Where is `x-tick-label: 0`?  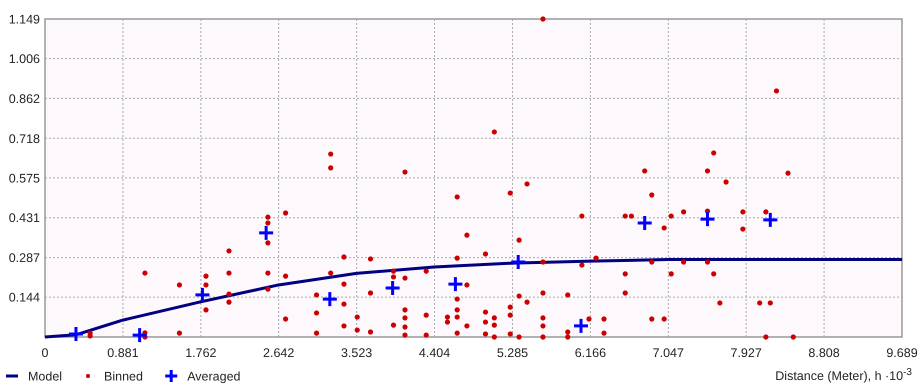
x-tick-label: 0 is located at coordinates (45, 353).